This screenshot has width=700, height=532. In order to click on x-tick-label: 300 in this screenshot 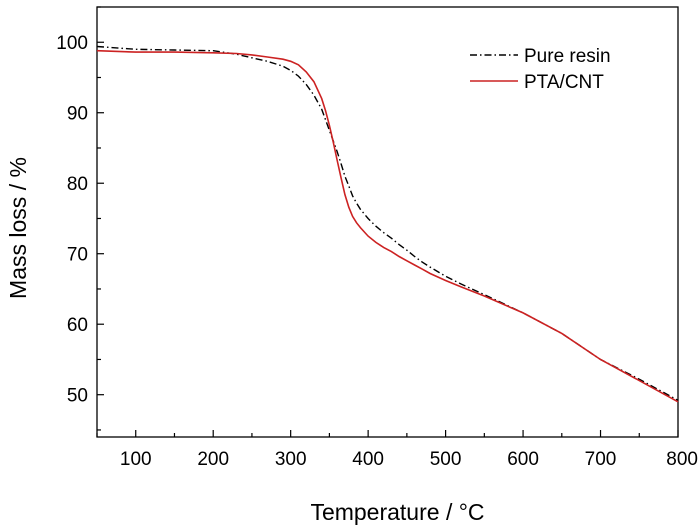, I will do `click(291, 459)`.